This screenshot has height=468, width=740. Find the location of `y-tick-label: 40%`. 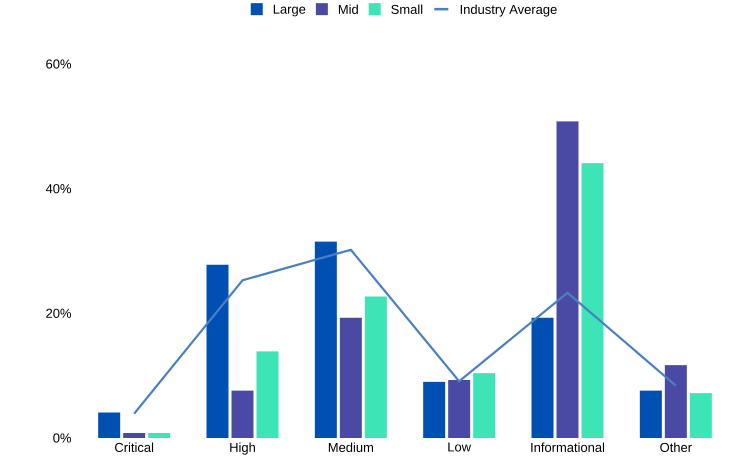

y-tick-label: 40% is located at coordinates (59, 189).